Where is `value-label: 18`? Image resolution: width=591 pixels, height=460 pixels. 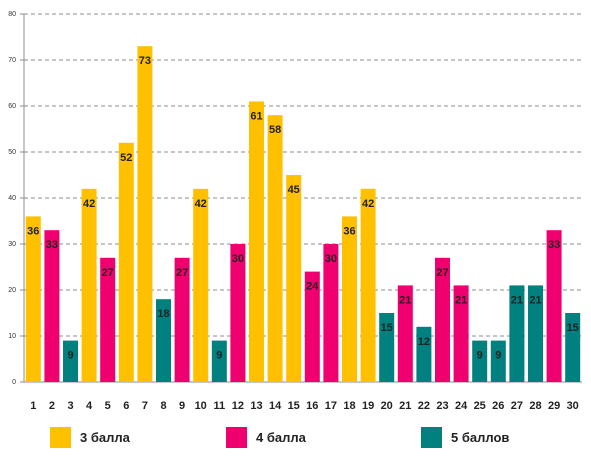
value-label: 18 is located at coordinates (163, 314).